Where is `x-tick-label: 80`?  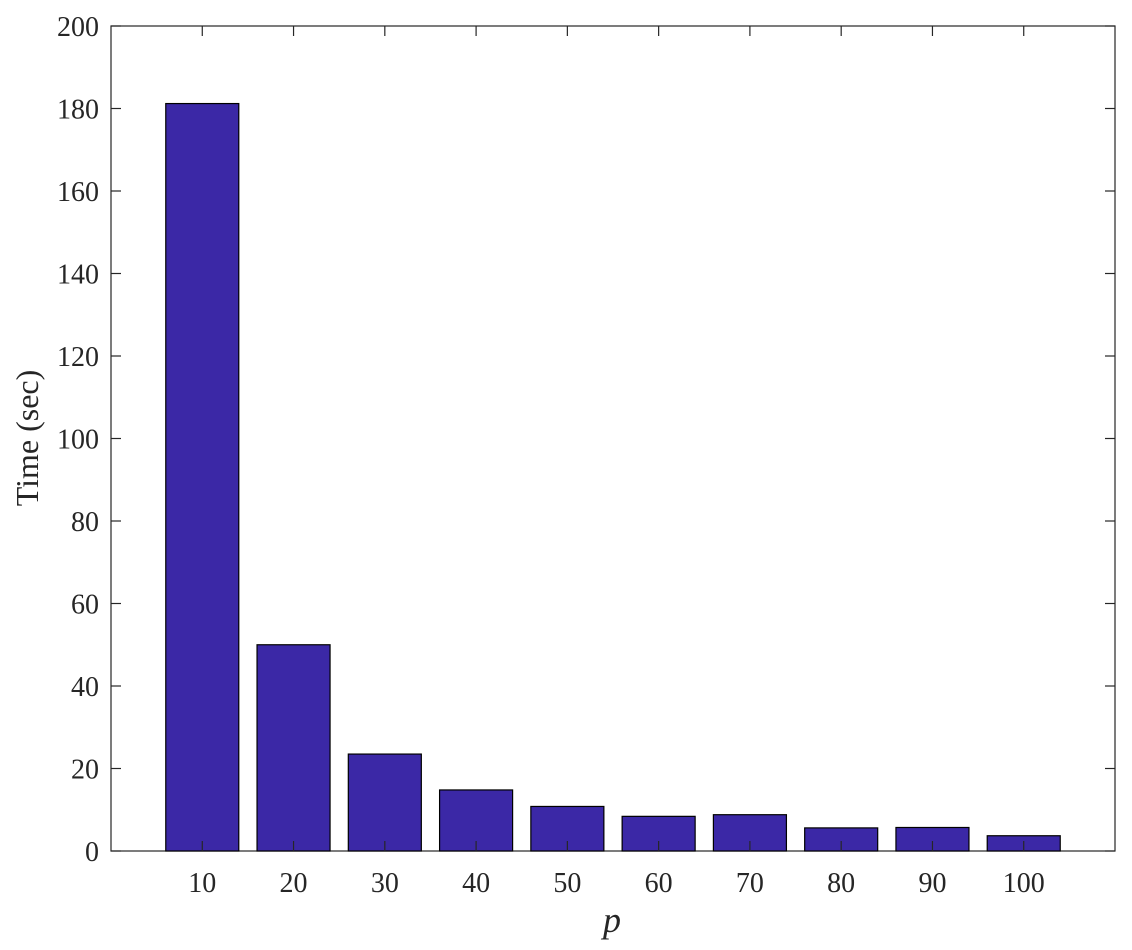 x-tick-label: 80 is located at coordinates (841, 883).